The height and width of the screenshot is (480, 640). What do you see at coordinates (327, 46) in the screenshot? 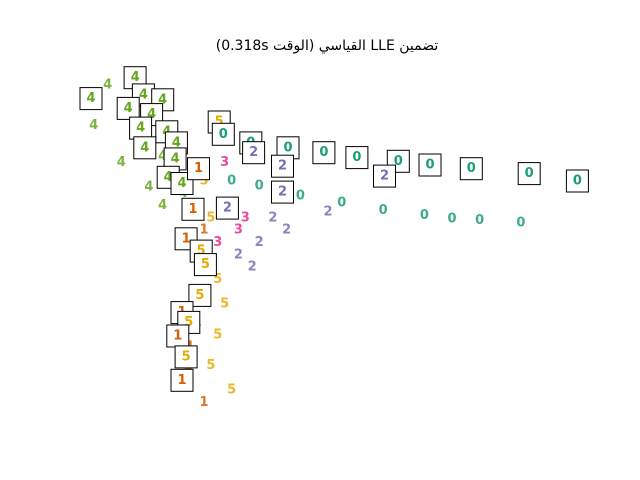
I see `chart-title: تضمين LLE القياسي (الوقت 0.318s)` at bounding box center [327, 46].